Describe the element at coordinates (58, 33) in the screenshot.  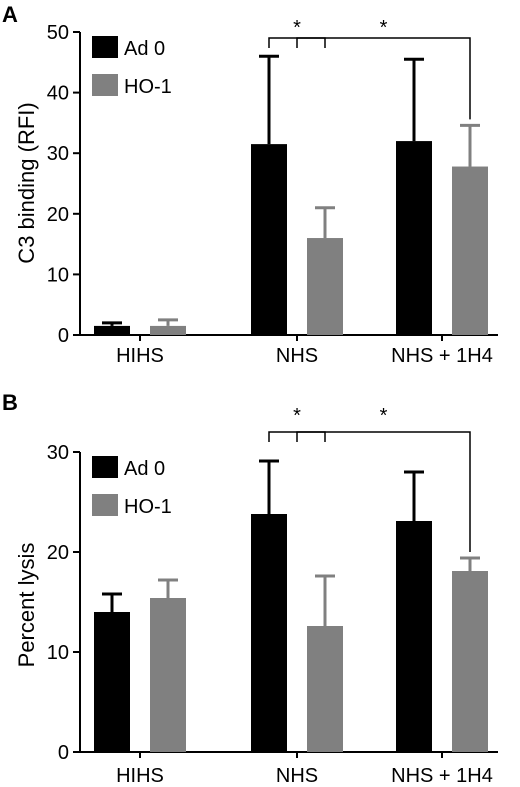
I see `y-tick-label: 50` at that location.